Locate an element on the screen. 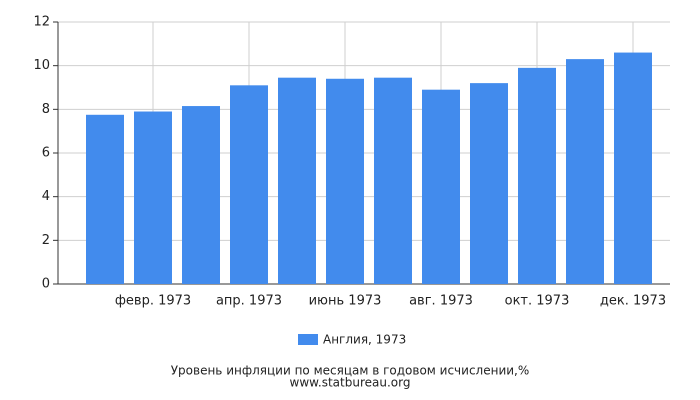 The width and height of the screenshot is (700, 400). y-tick-label: 10 is located at coordinates (41, 65).